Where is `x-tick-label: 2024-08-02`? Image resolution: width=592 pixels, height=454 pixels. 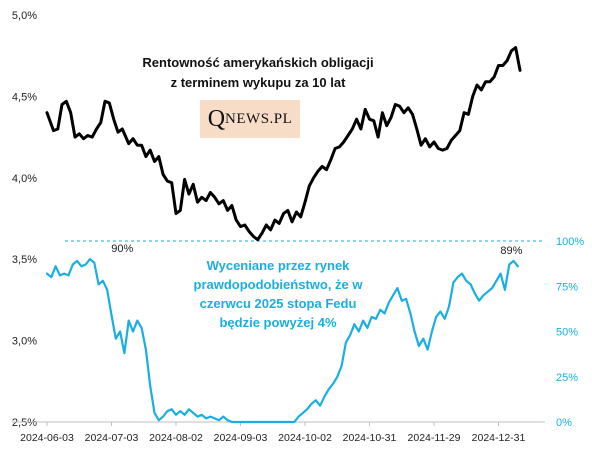
x-tick-label: 2024-08-02 is located at coordinates (176, 438).